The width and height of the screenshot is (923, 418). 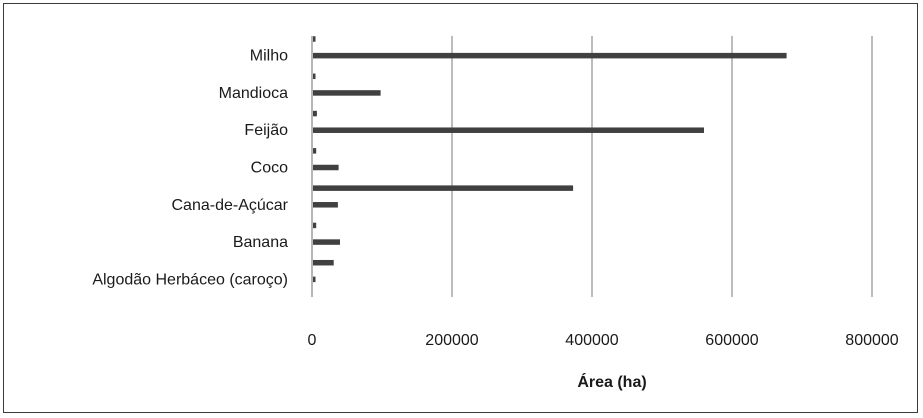 What do you see at coordinates (269, 56) in the screenshot?
I see `category-label: Milho` at bounding box center [269, 56].